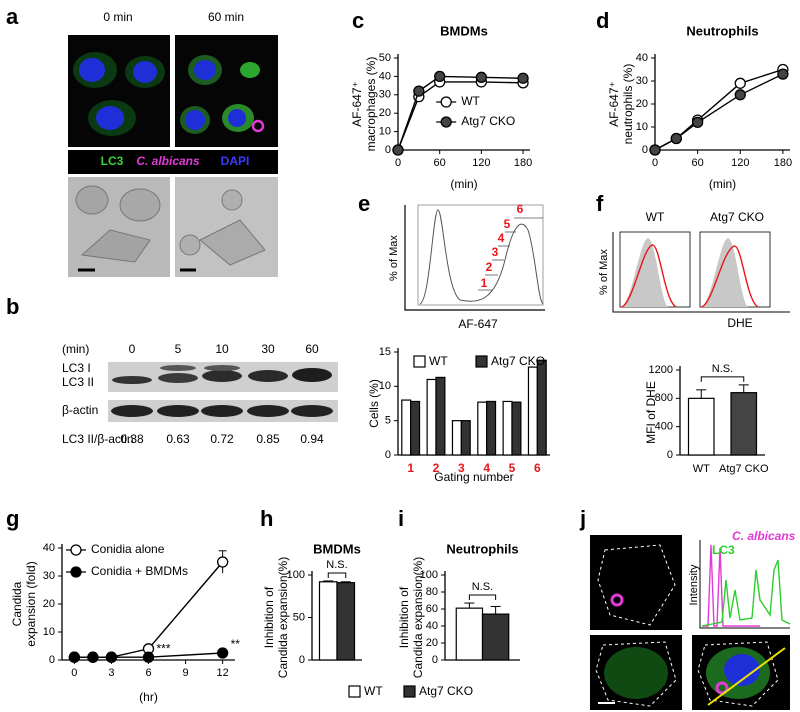 This screenshot has width=800, height=712. Describe the element at coordinates (12, 16) in the screenshot. I see `panel-label: a` at that location.